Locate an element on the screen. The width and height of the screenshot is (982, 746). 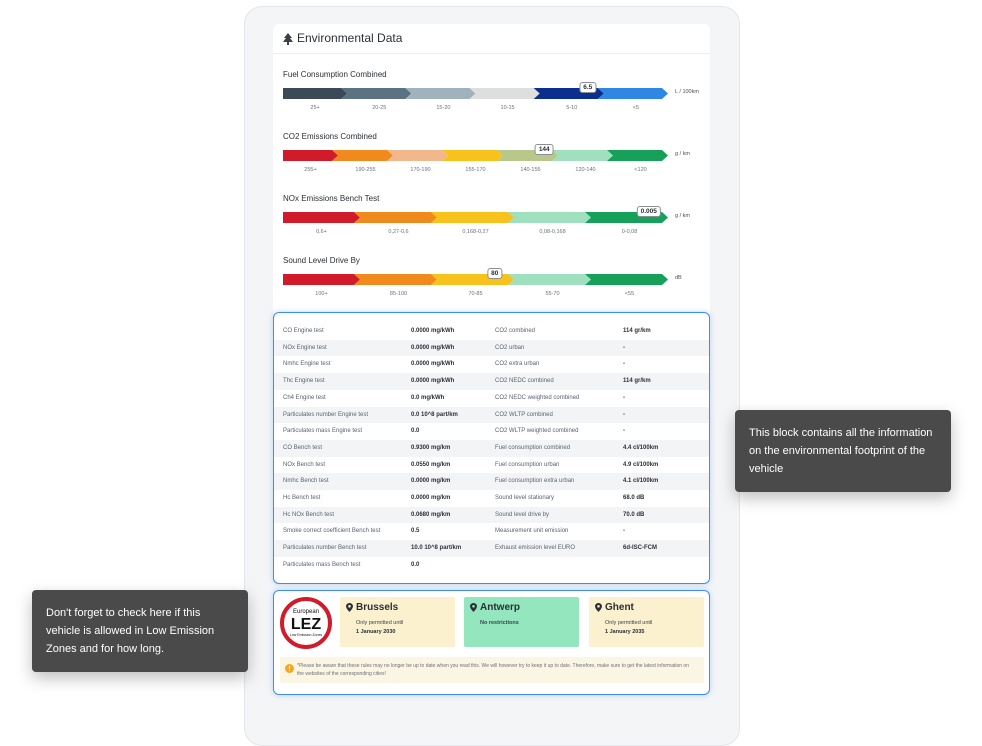
row-key: Fuel consumption urban is located at coordinates (527, 464).